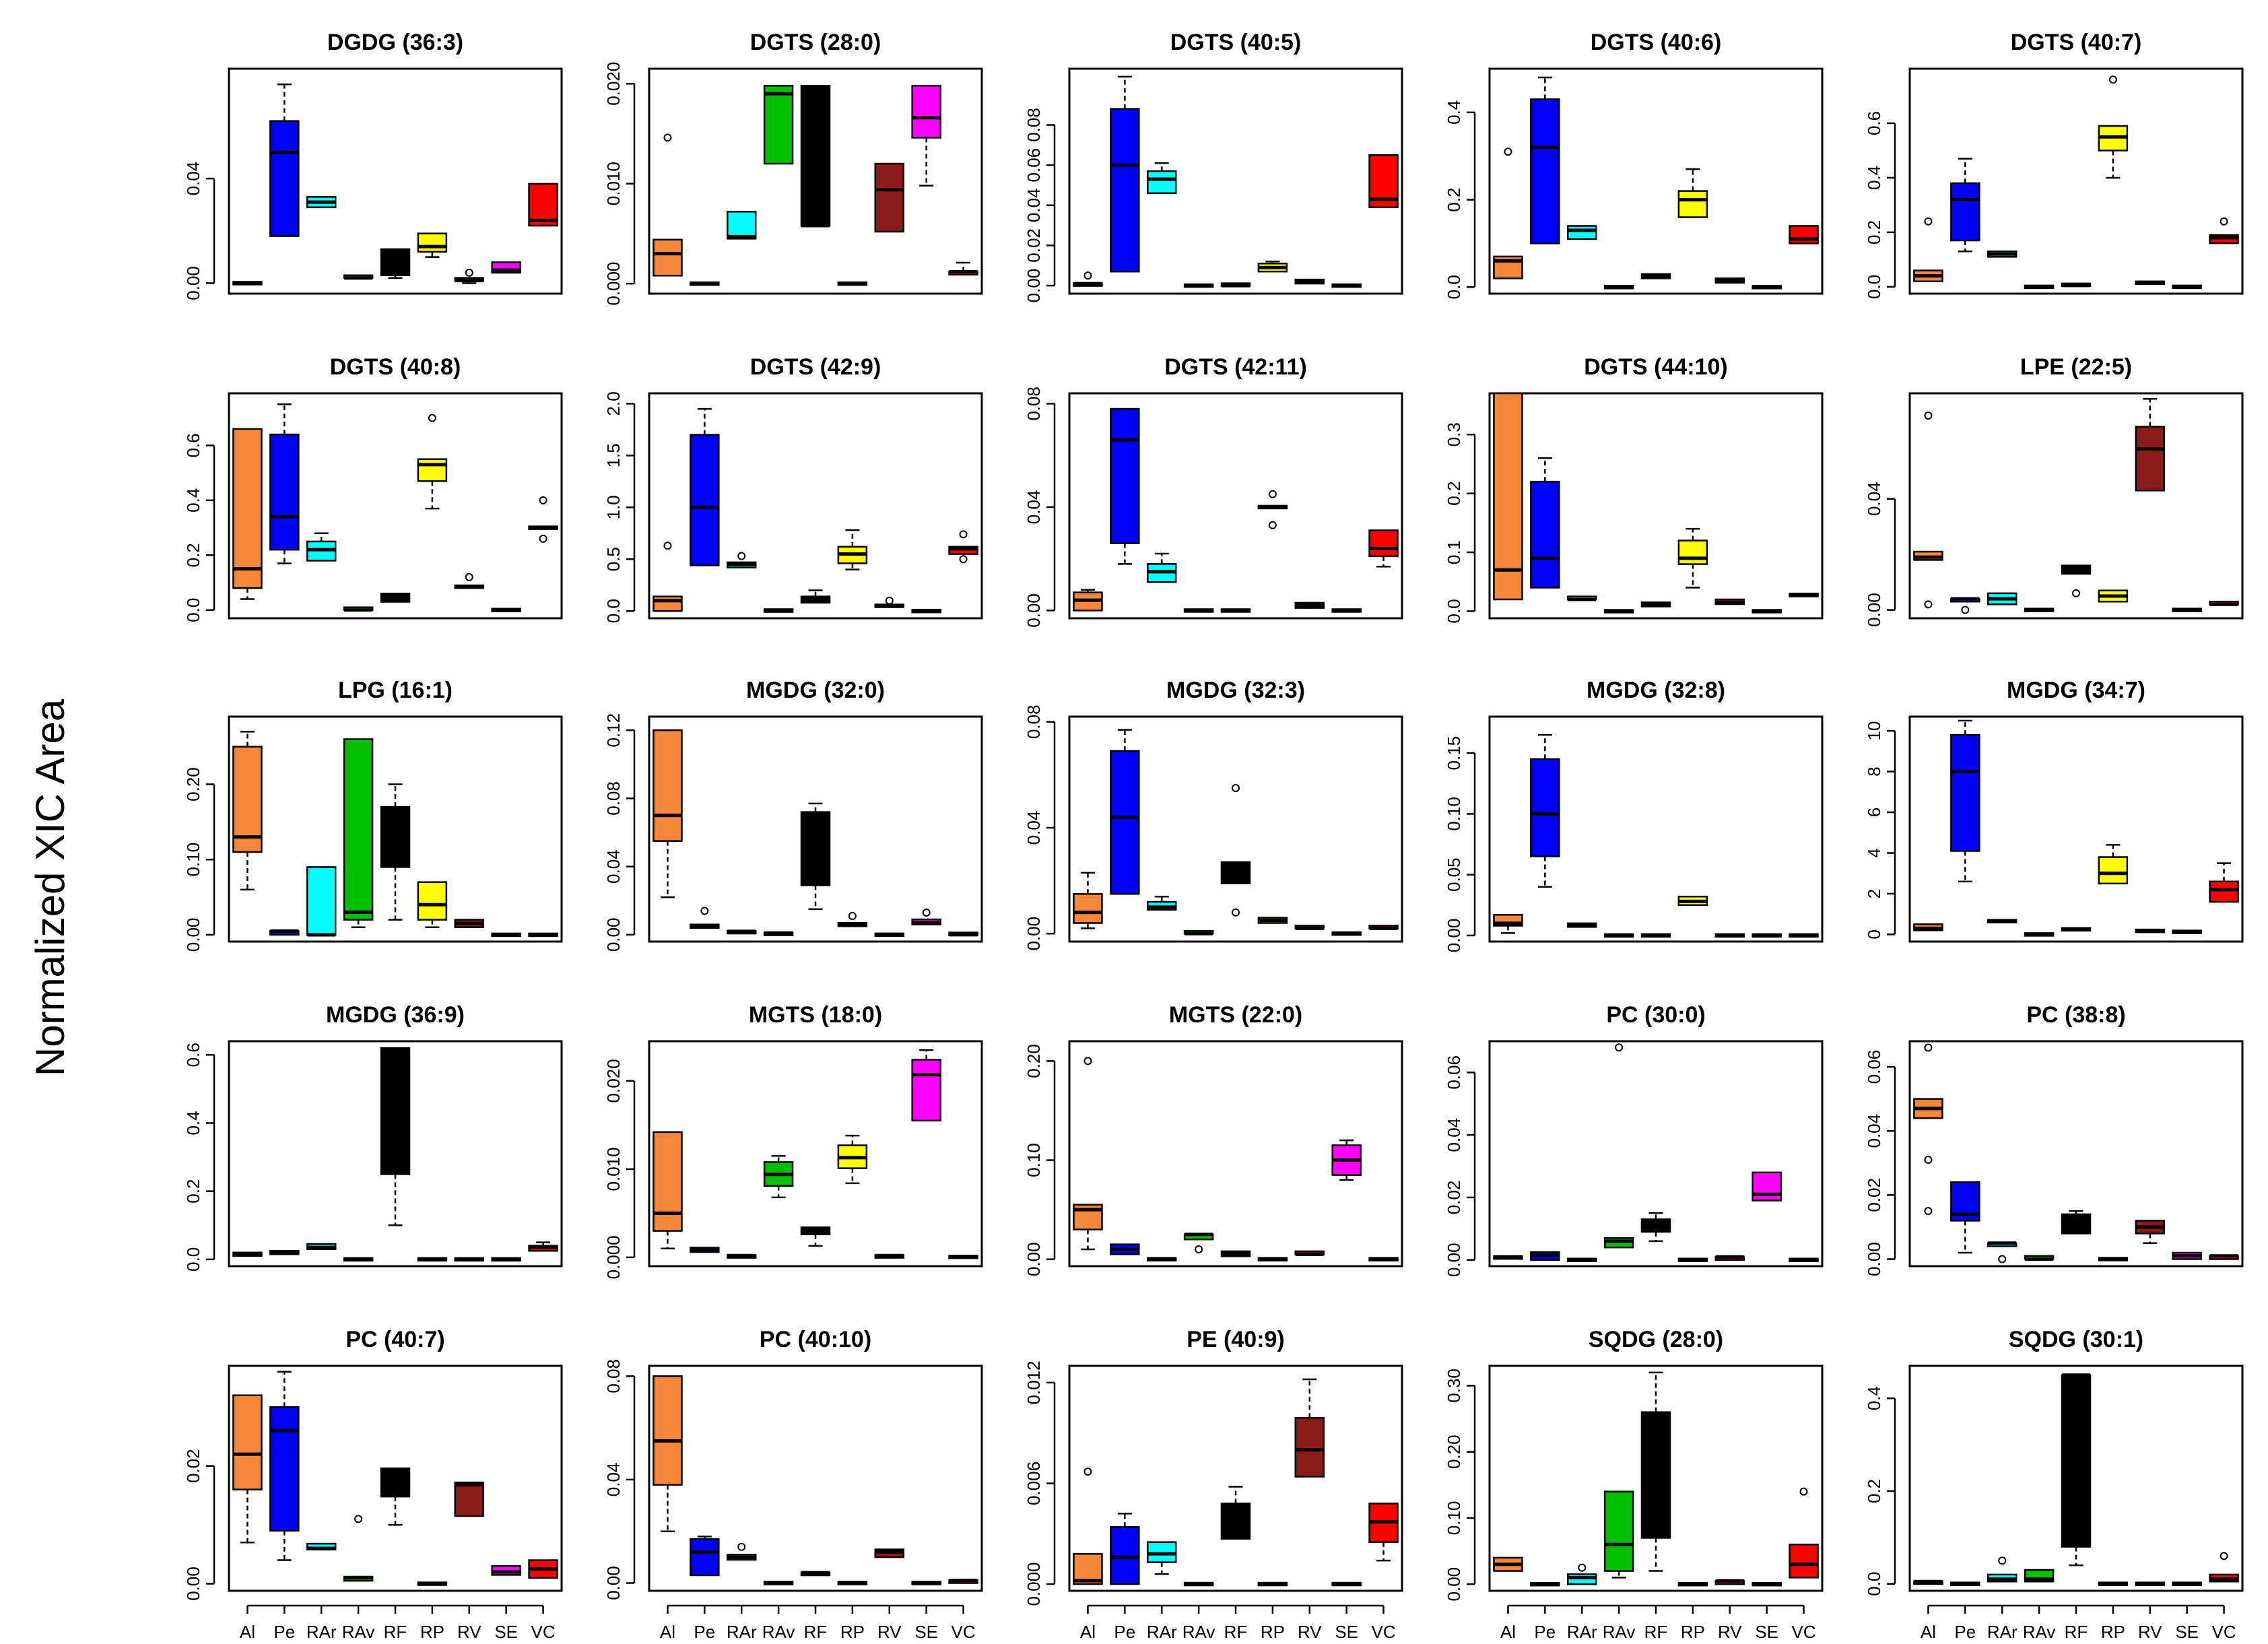 The width and height of the screenshot is (2268, 1644). I want to click on y-tick-label: 0.00, so click(1874, 1259).